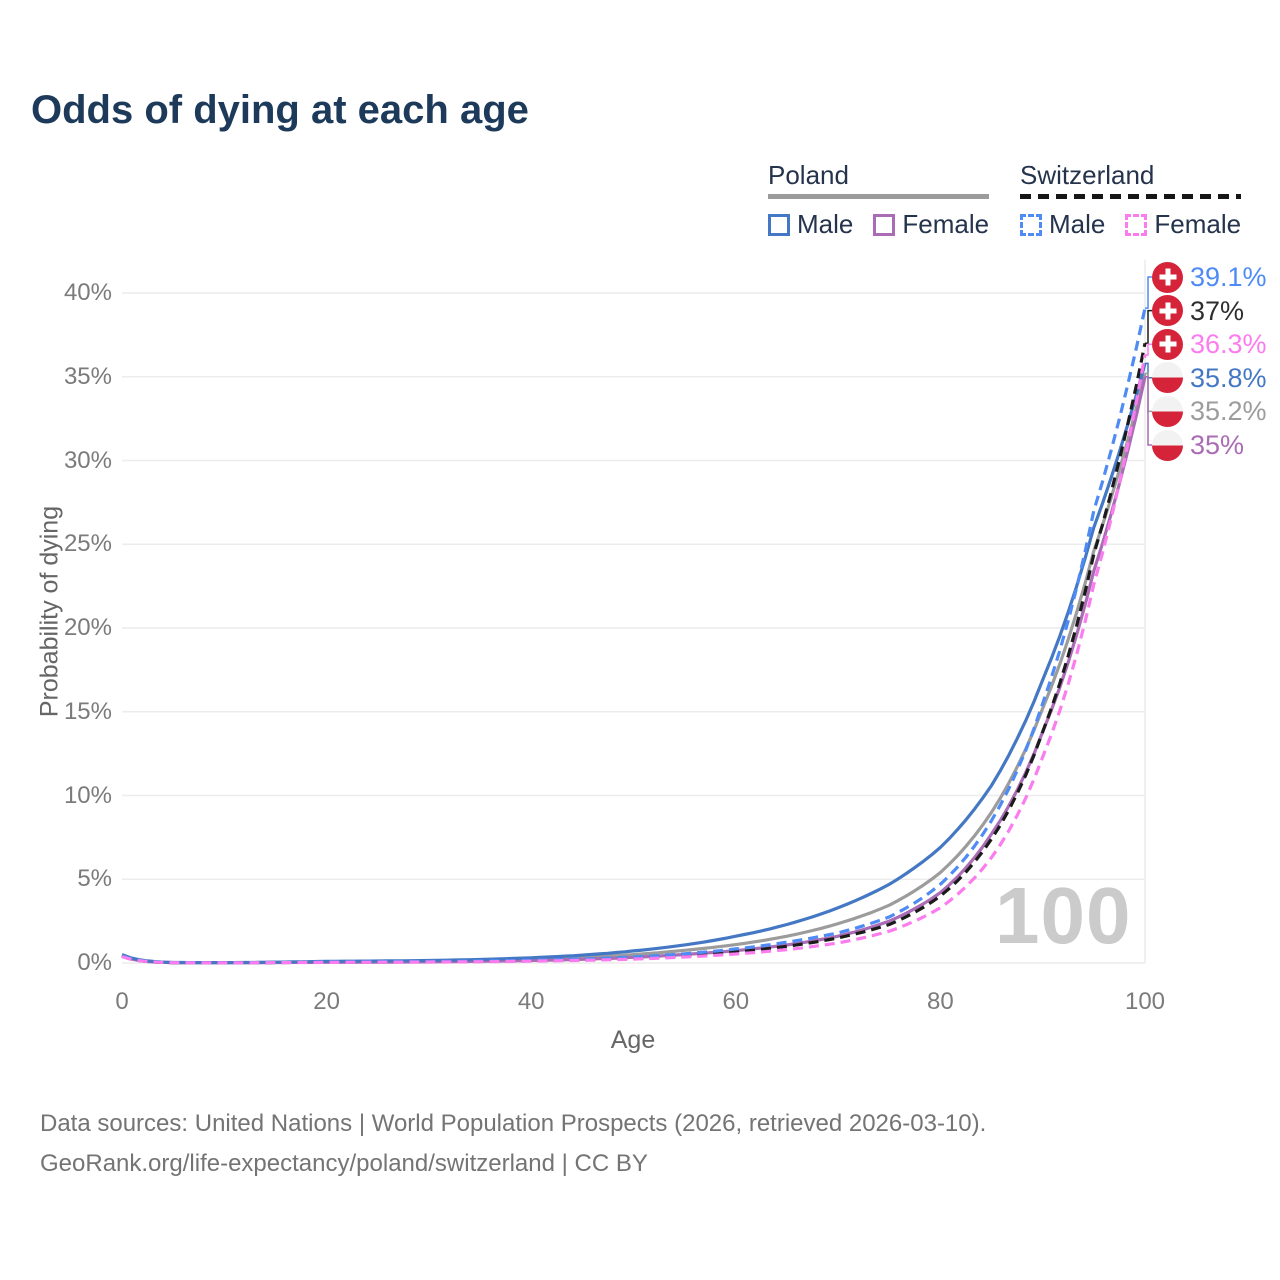 The width and height of the screenshot is (1280, 1280). I want to click on end-label-value: 36.3%, so click(1228, 344).